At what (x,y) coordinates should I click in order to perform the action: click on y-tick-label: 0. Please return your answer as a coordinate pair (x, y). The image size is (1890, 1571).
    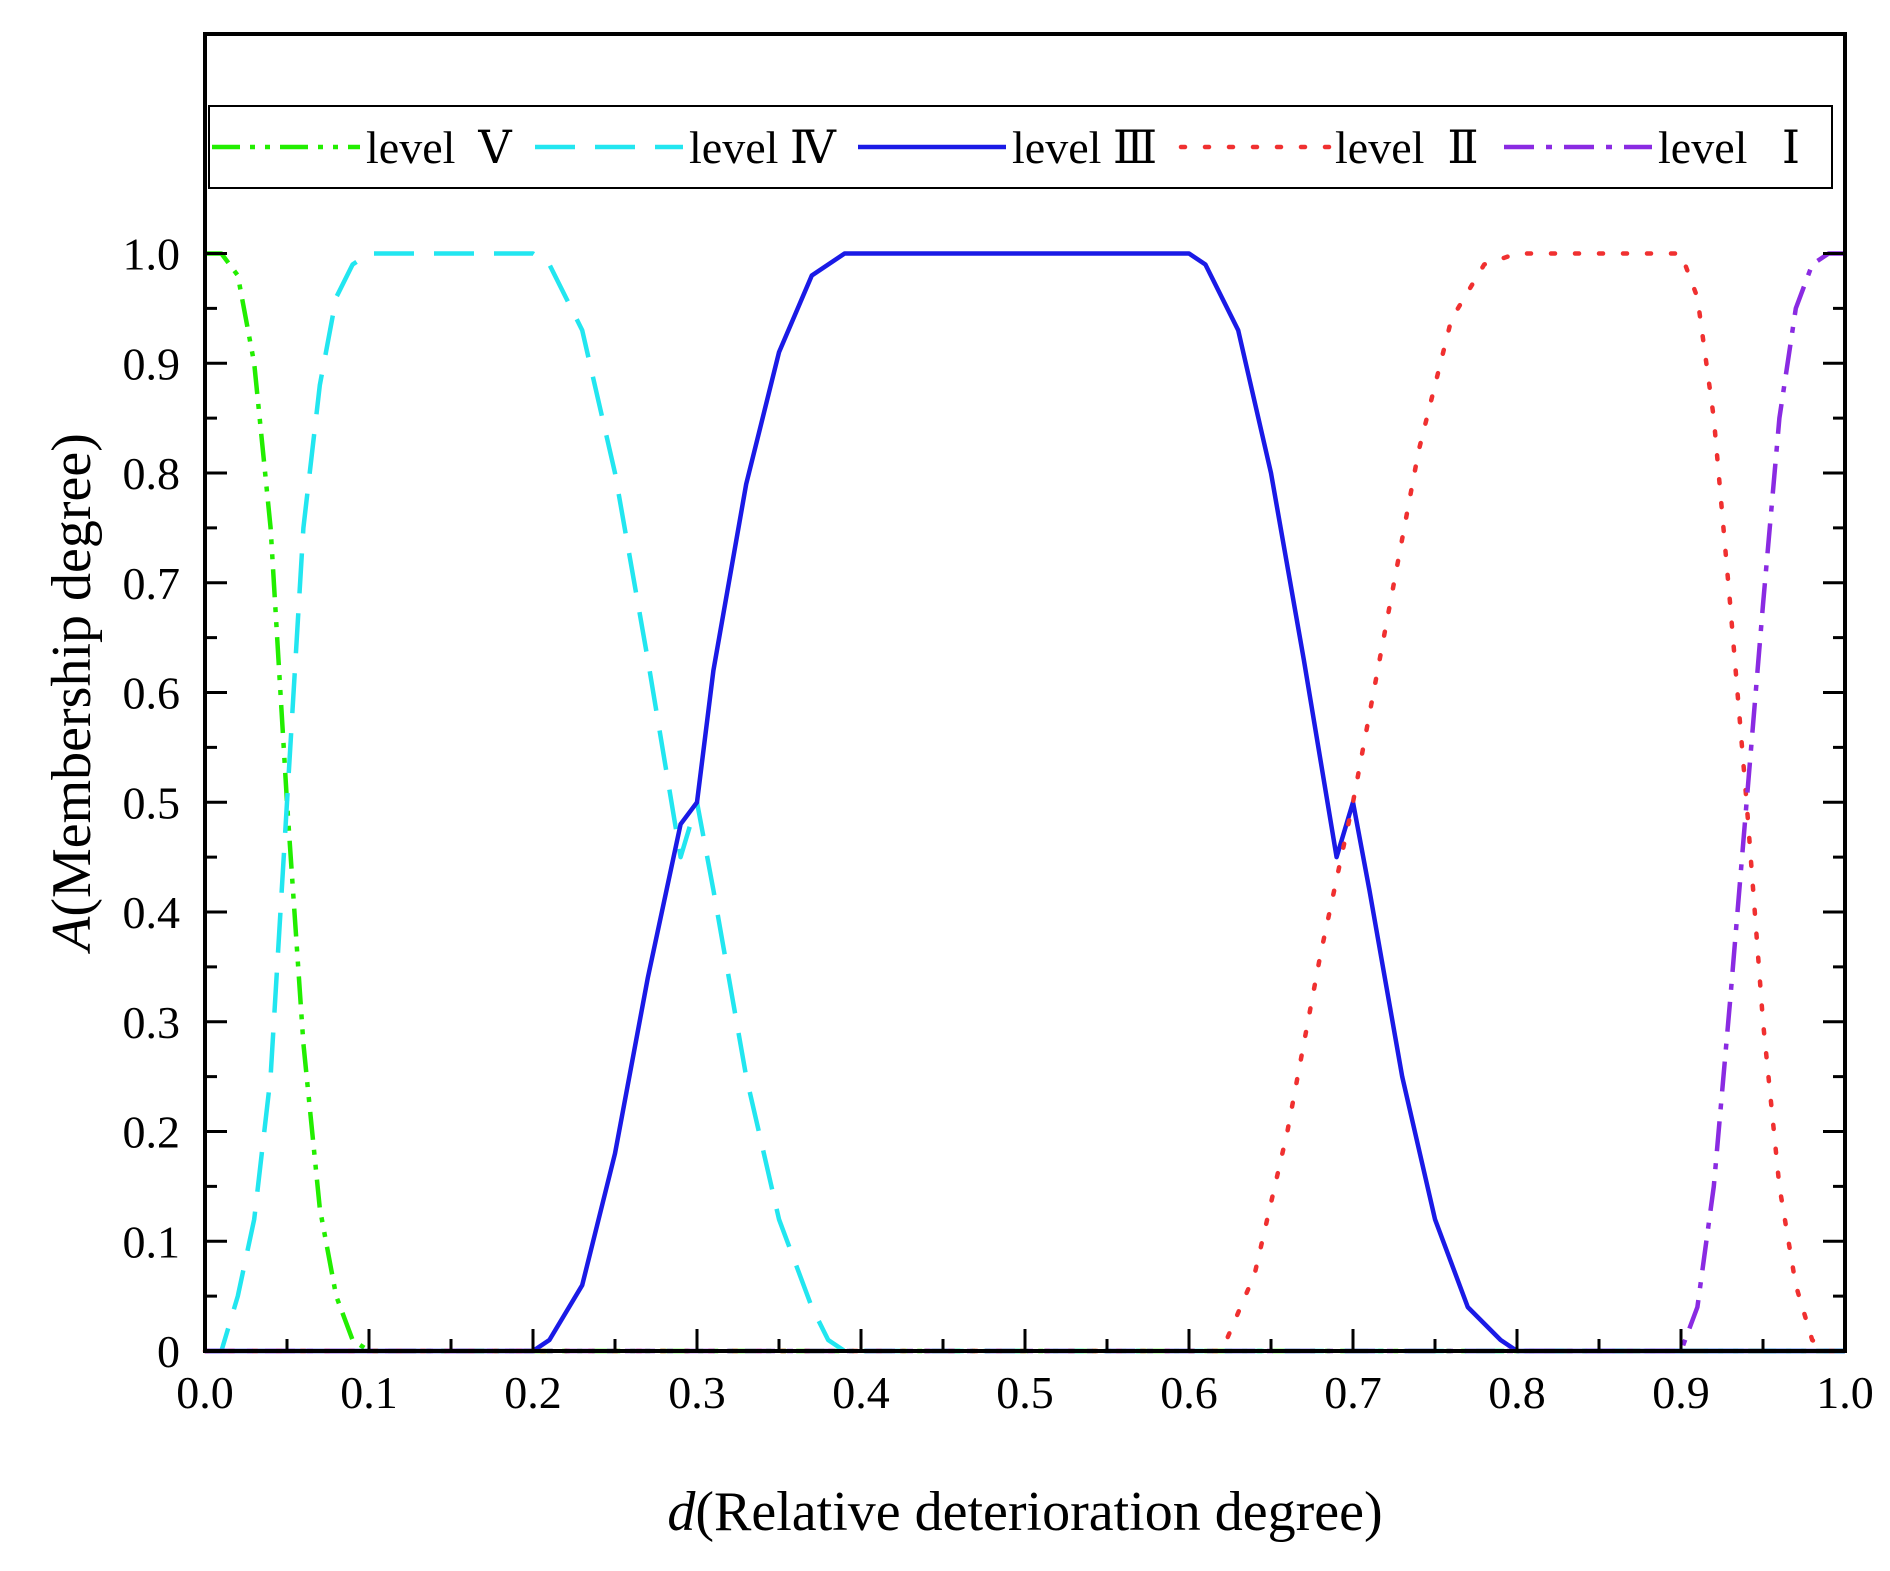
    Looking at the image, I should click on (168, 1351).